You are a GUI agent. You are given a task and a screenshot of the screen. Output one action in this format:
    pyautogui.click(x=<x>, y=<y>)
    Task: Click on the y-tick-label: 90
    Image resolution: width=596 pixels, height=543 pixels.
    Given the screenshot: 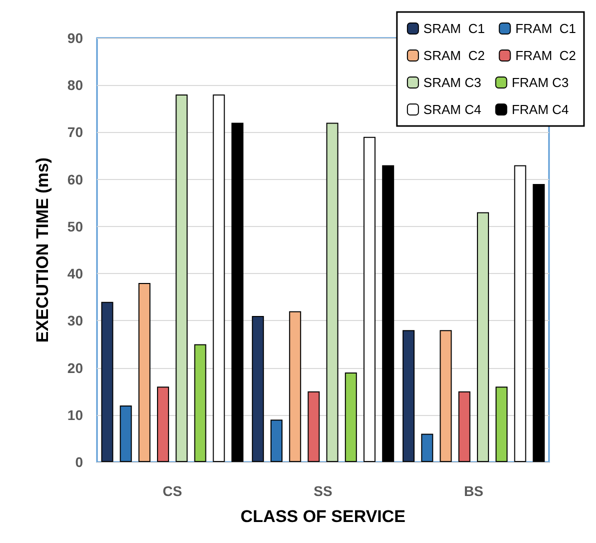 What is the action you would take?
    pyautogui.click(x=75, y=38)
    